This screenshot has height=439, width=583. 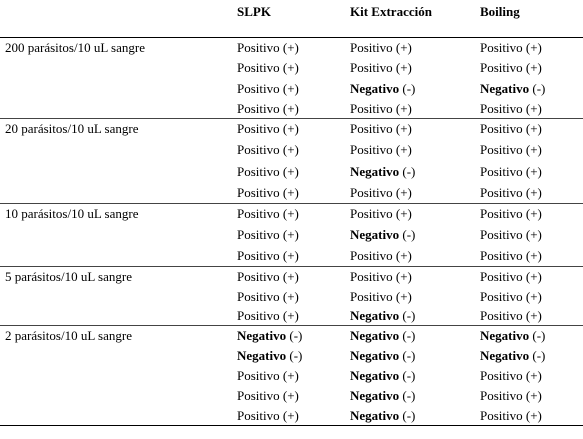 What do you see at coordinates (72, 213) in the screenshot?
I see `group-label: 10 parásitos/10 uL sangre` at bounding box center [72, 213].